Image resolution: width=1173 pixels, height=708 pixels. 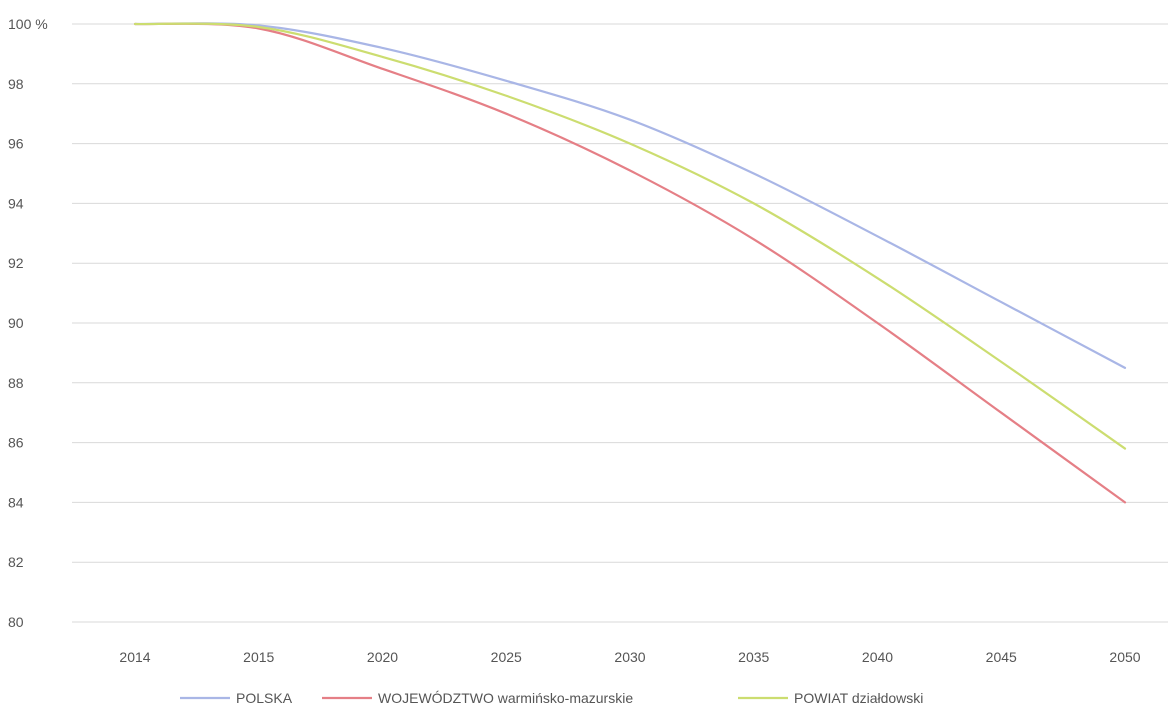 I want to click on y-tick-label: 84, so click(x=16, y=502).